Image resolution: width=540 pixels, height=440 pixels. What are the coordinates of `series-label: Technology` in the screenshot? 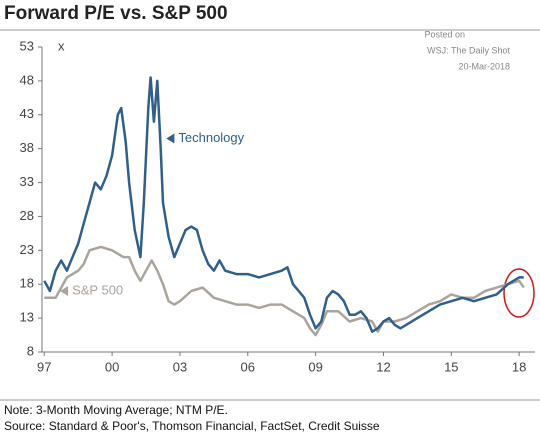 It's located at (211, 137).